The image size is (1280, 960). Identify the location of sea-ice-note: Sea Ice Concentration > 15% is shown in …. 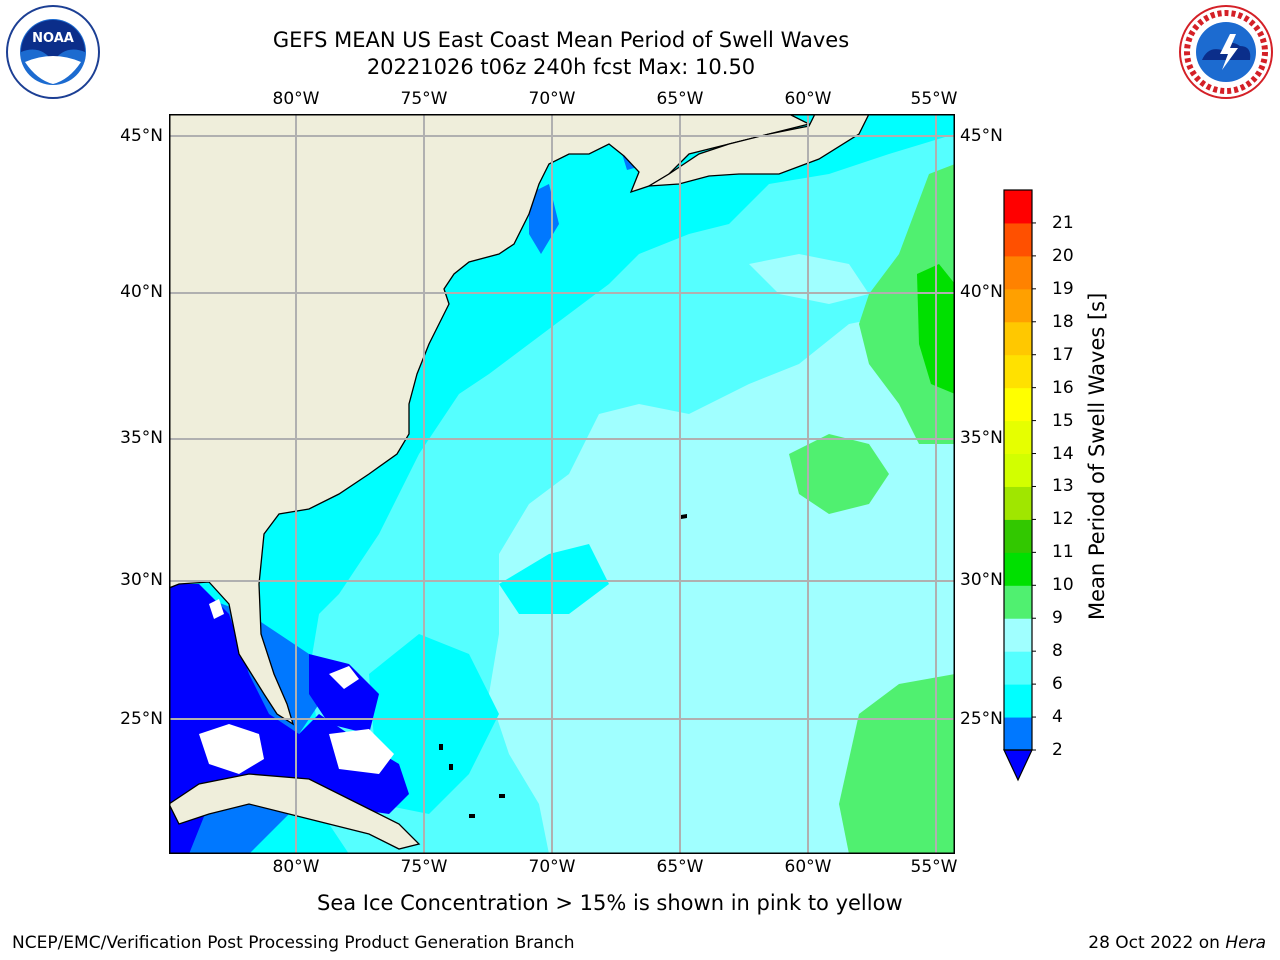
(610, 903).